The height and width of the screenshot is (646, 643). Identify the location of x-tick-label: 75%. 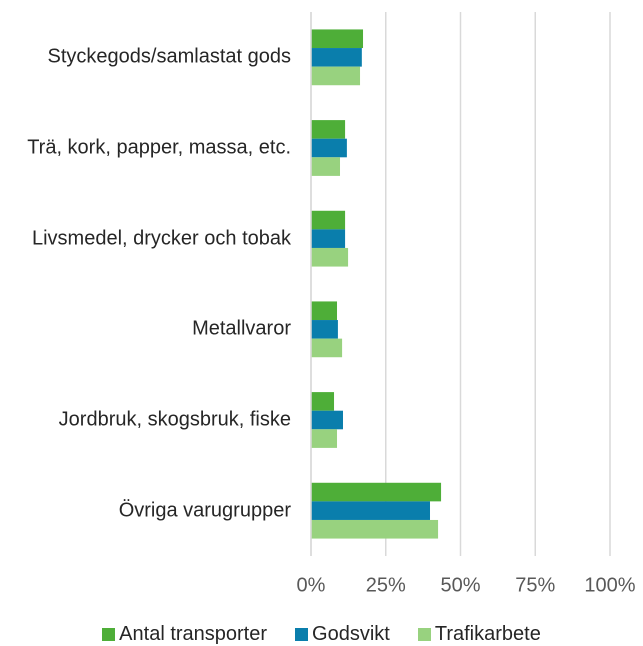
(535, 585).